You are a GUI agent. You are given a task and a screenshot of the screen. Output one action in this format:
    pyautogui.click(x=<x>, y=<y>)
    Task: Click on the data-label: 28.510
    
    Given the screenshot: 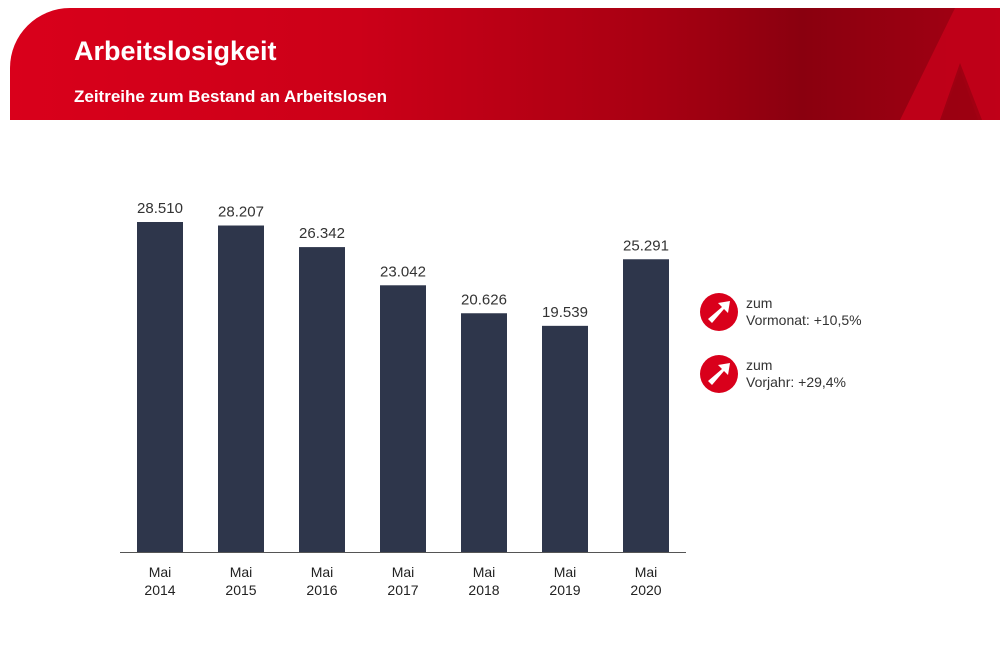 What is the action you would take?
    pyautogui.click(x=160, y=208)
    